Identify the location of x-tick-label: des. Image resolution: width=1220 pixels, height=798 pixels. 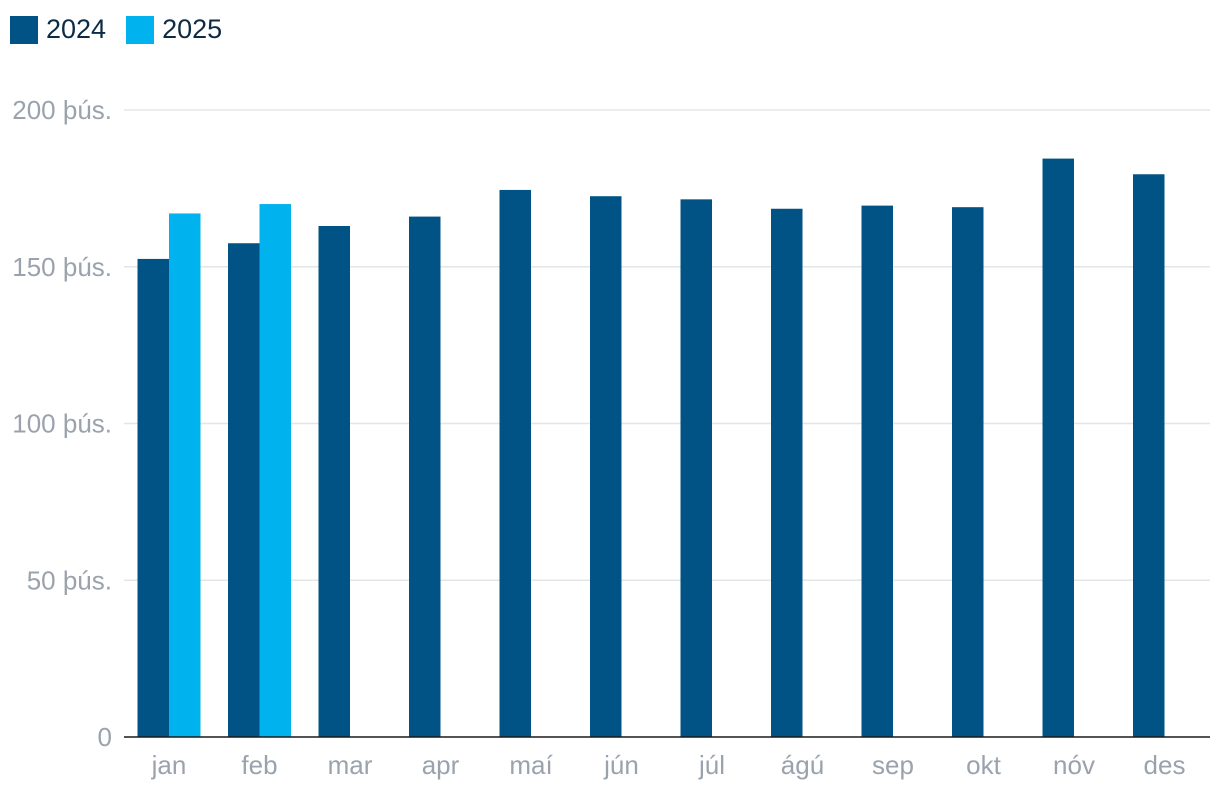
(1165, 765).